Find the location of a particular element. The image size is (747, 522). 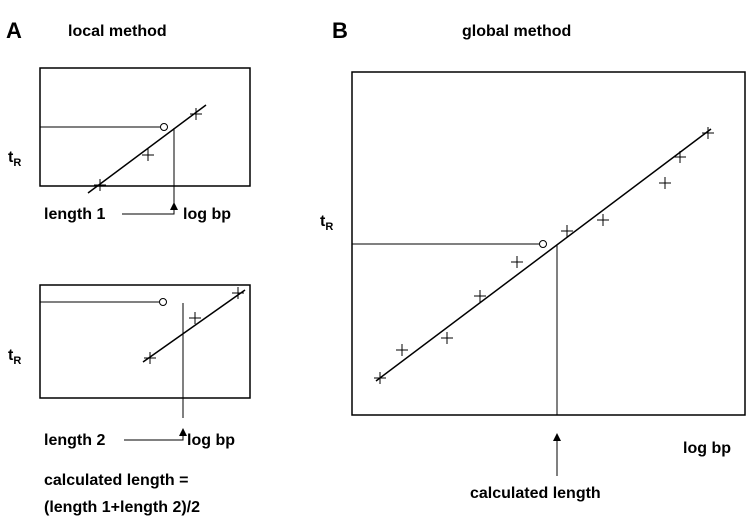

panel-label: A is located at coordinates (14, 30).